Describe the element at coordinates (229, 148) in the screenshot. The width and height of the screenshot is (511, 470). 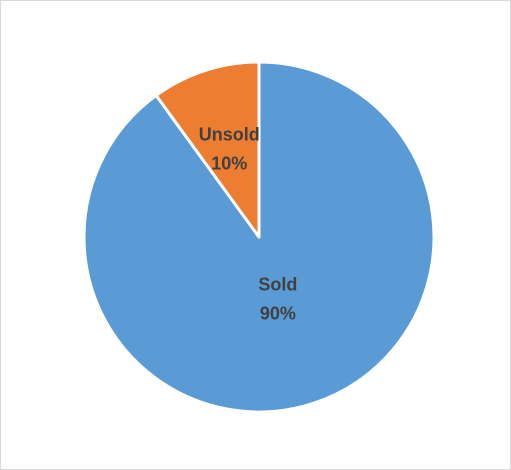
I see `slice-label-unsold: Unsold 10%` at that location.